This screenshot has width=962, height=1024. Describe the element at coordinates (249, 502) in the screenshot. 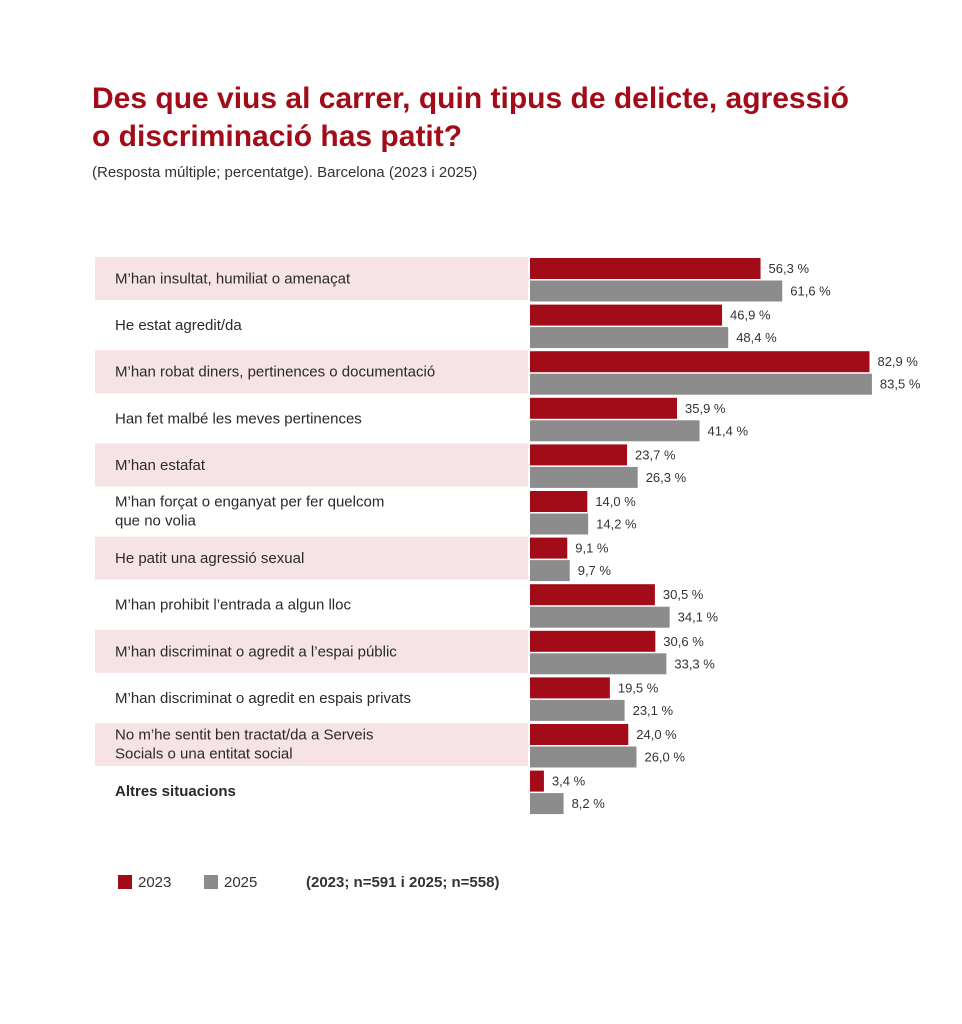

I see `category-label: M’han forçat o enganyat per fer quelcom` at that location.